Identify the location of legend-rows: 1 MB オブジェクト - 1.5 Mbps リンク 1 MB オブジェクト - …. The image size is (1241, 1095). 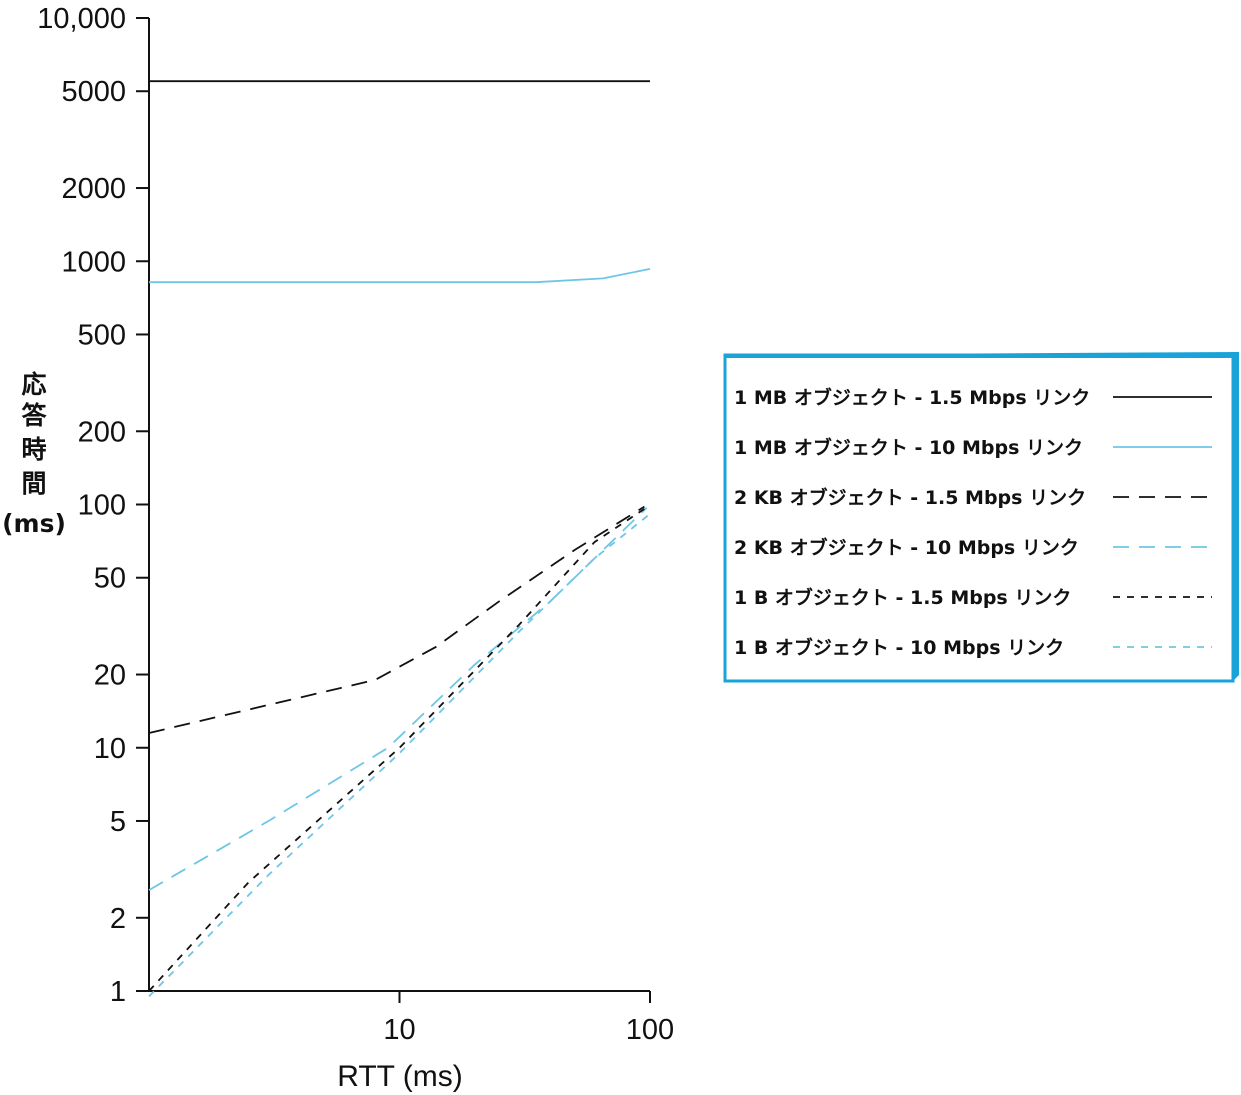
(973, 522).